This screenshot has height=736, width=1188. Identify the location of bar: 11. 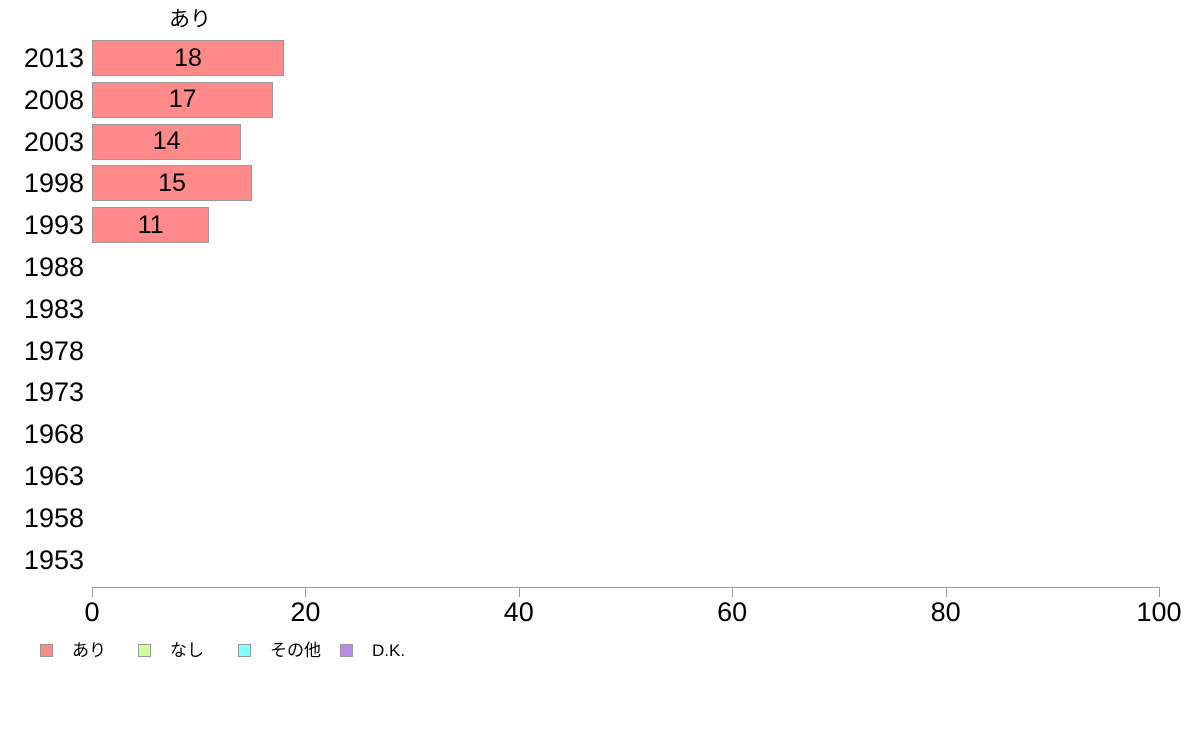
(151, 225).